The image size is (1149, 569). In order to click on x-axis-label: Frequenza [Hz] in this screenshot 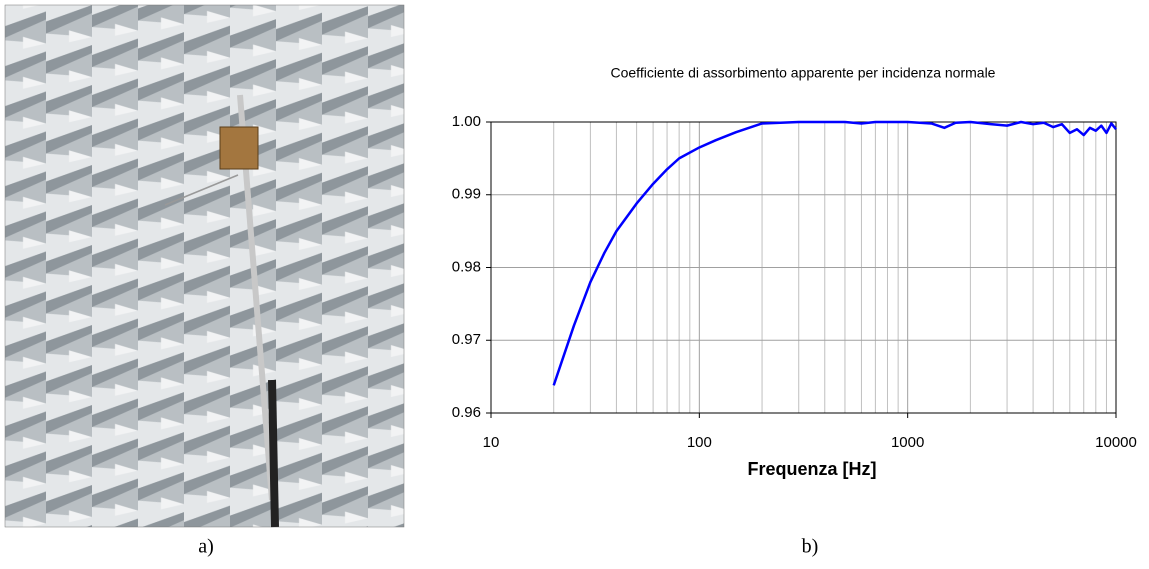, I will do `click(811, 469)`.